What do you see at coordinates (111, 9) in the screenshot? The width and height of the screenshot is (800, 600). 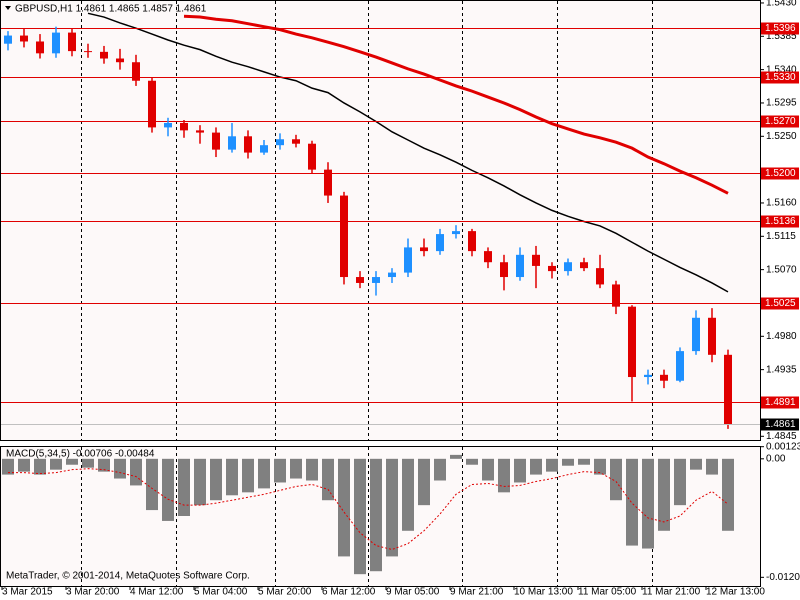 I see `chart-title: GBPUSD,H1 1.4861 1.4865 1.4857 1.4861` at bounding box center [111, 9].